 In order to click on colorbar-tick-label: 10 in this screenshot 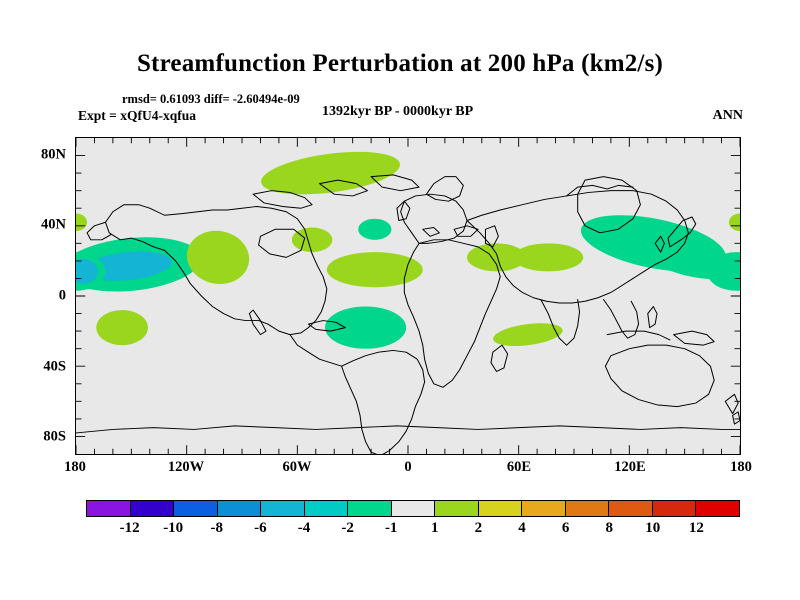, I will do `click(653, 528)`.